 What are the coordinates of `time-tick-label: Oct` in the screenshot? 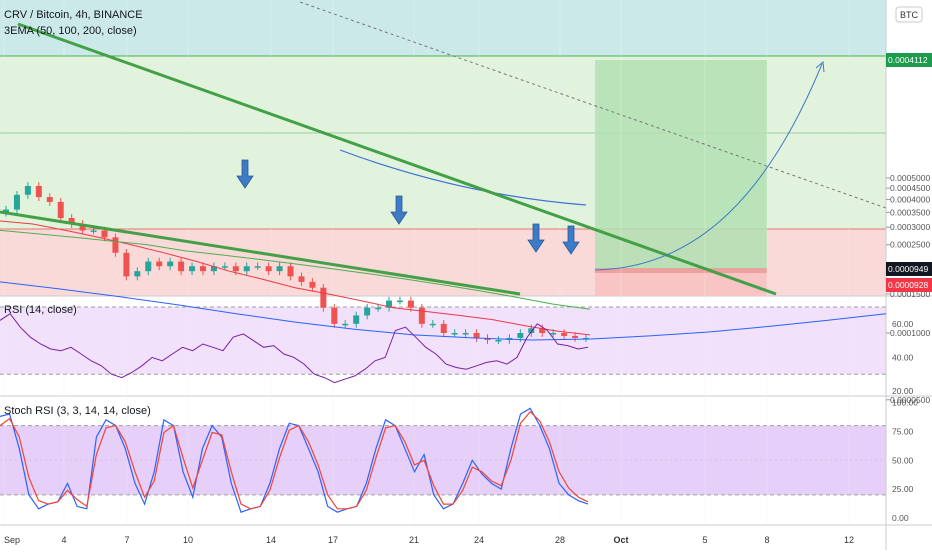 It's located at (620, 540).